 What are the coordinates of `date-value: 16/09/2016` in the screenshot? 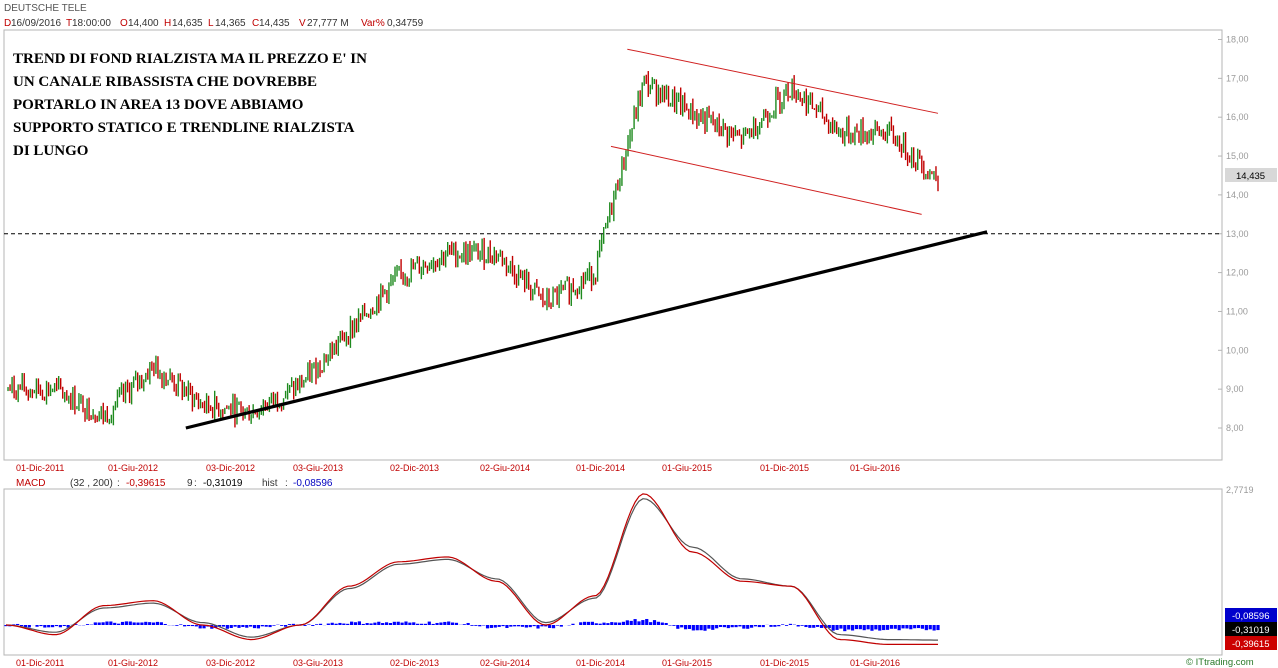 It's located at (36, 23).